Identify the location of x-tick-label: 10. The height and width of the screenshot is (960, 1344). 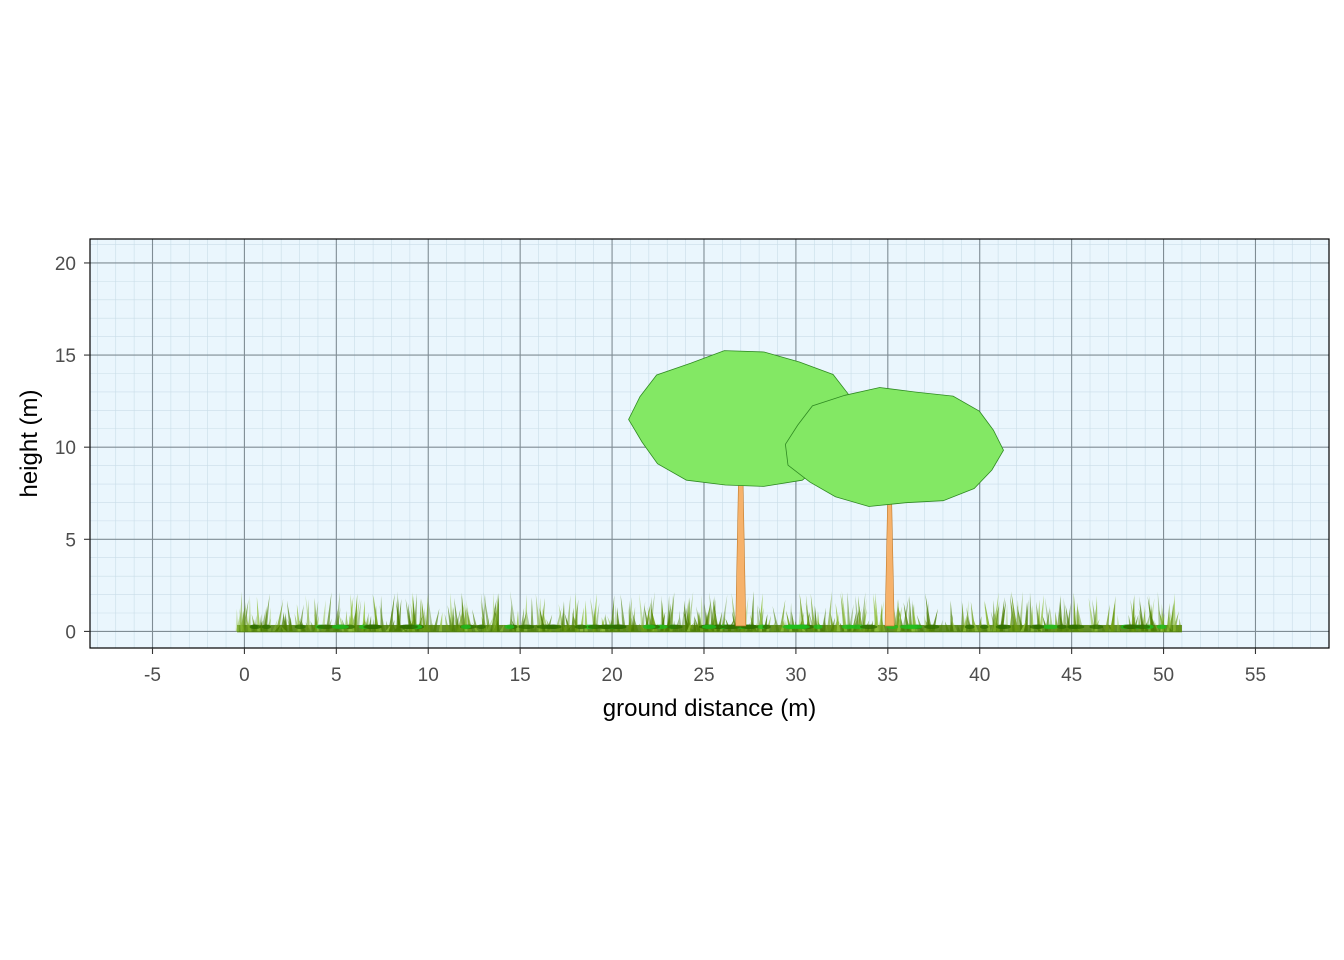
(428, 675).